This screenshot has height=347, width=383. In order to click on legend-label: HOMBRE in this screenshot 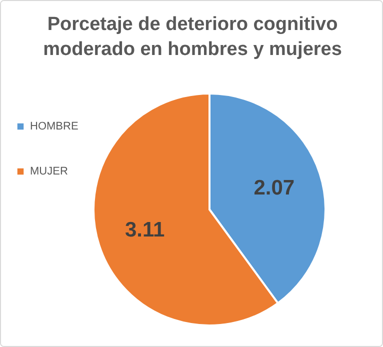, I will do `click(54, 126)`.